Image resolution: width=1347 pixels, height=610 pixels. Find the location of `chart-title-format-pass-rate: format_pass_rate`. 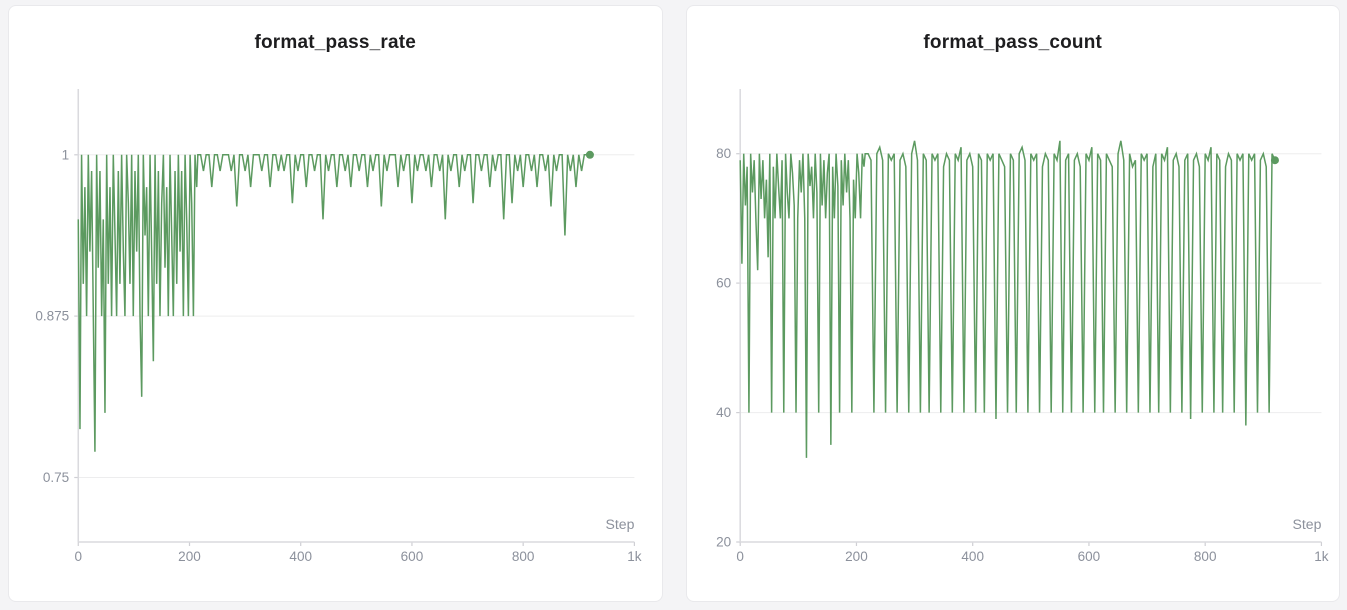

chart-title-format-pass-rate: format_pass_rate is located at coordinates (335, 42).